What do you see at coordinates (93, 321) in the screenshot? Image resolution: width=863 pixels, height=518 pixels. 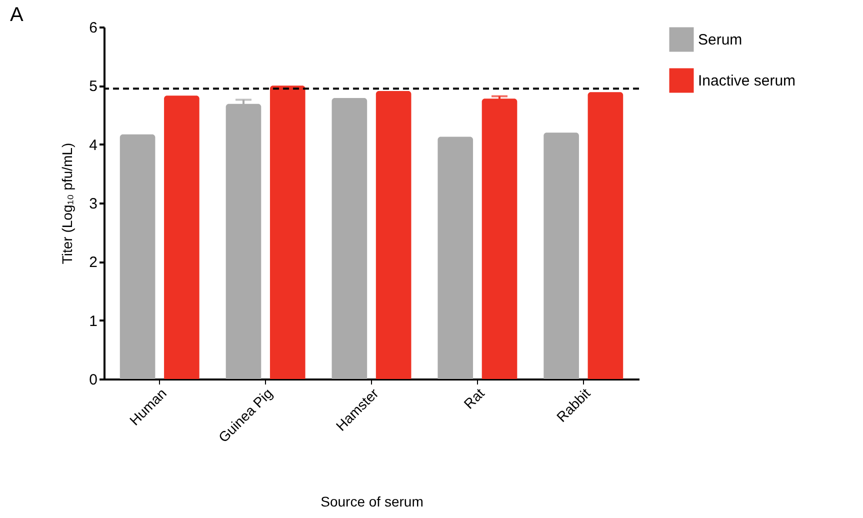 I see `y-tick-label: 1` at bounding box center [93, 321].